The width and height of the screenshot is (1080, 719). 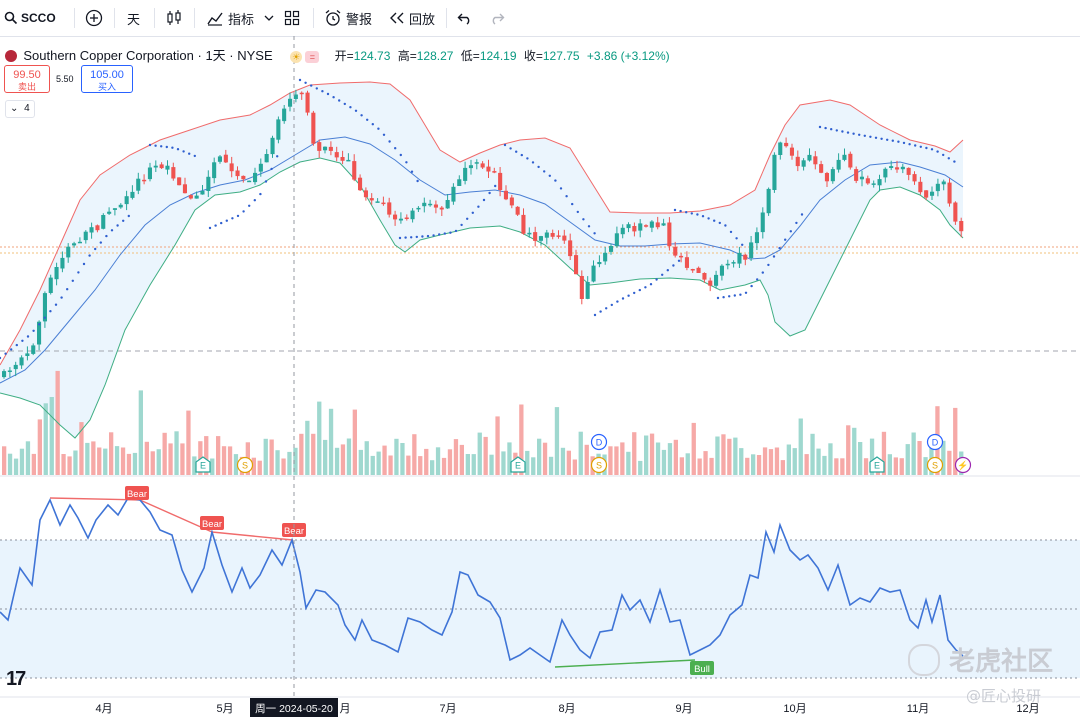 I want to click on alert-label: 警报, so click(x=359, y=19).